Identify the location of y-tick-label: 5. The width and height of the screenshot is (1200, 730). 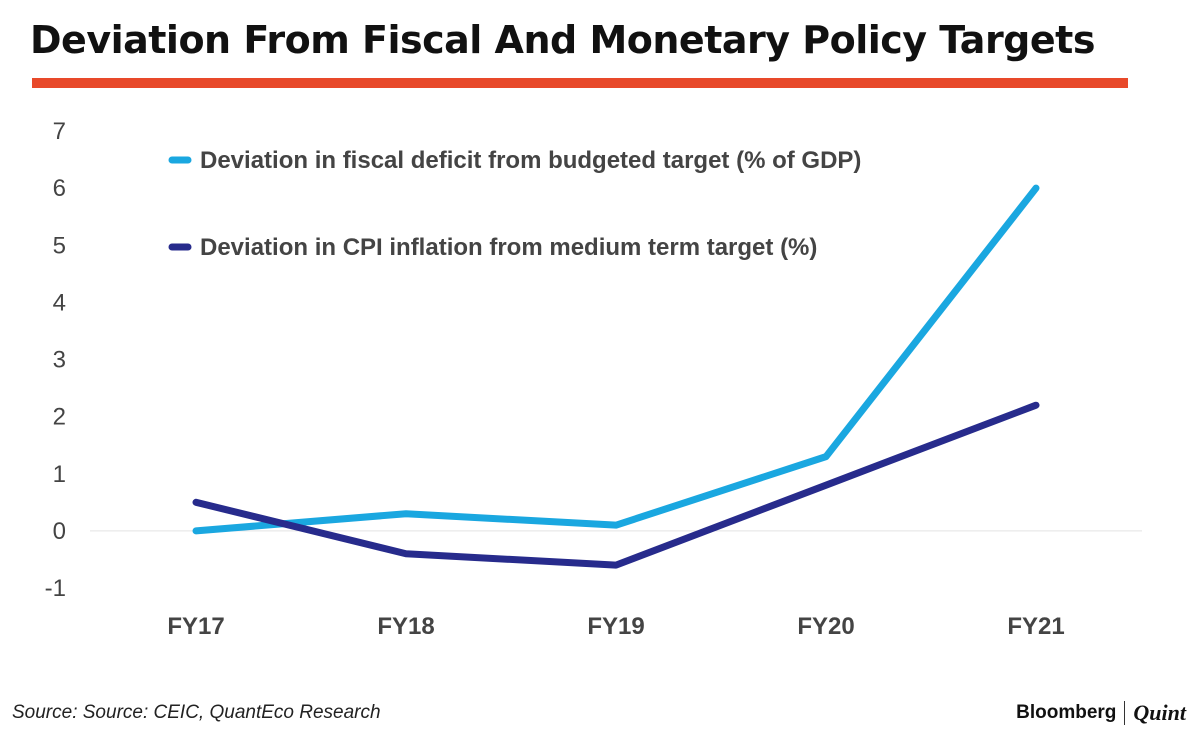
(59, 245).